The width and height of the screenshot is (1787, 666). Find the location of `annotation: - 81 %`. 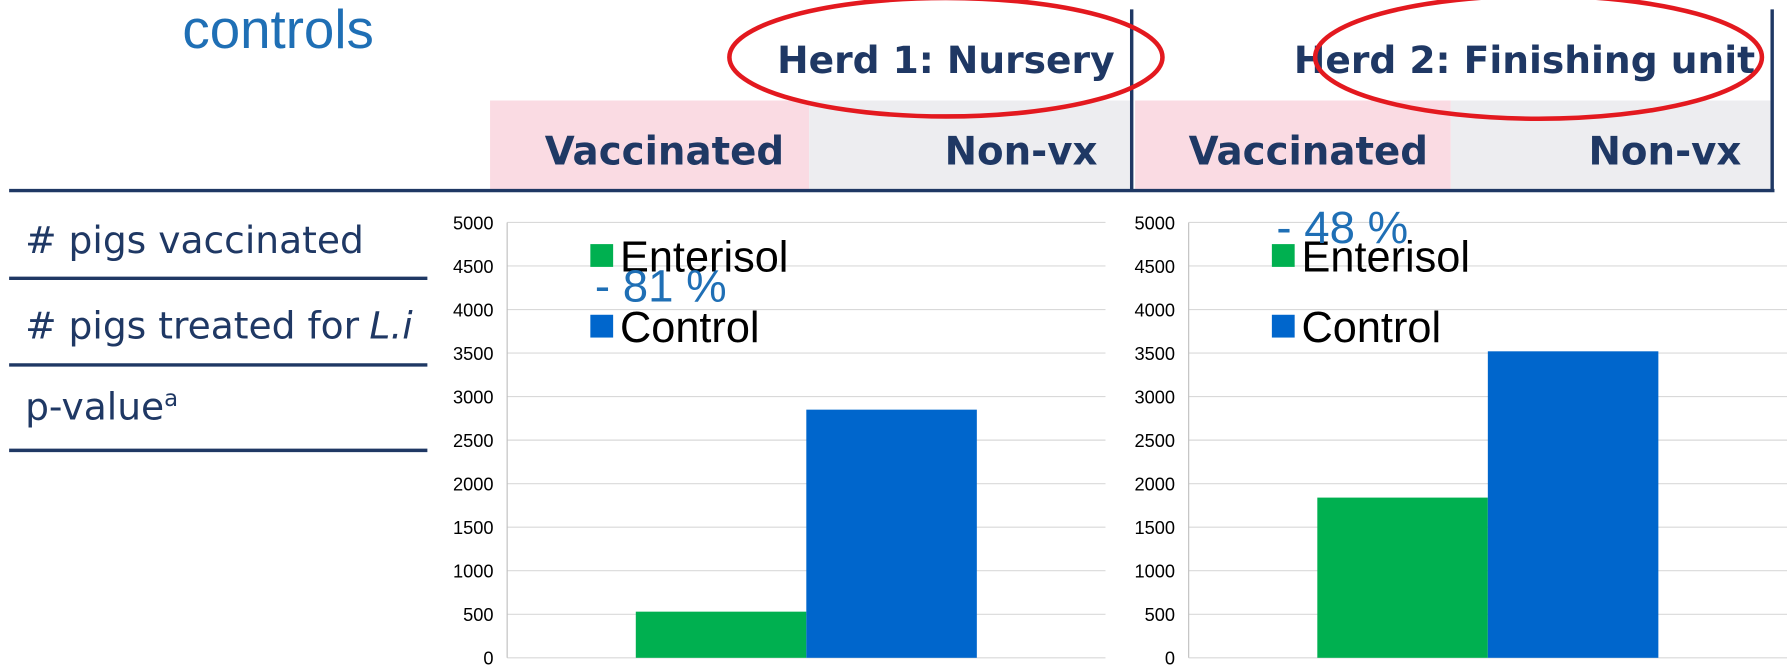

annotation: - 81 % is located at coordinates (661, 285).